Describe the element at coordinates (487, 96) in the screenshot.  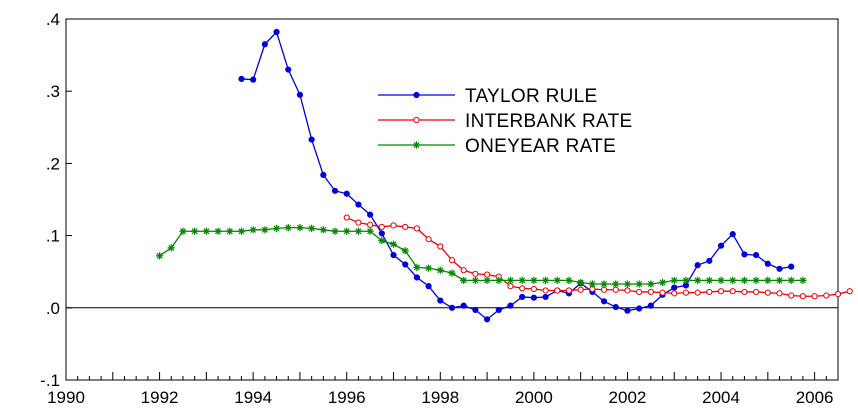
I see `legend-item-taylor-rule: TAYLOR RULE` at that location.